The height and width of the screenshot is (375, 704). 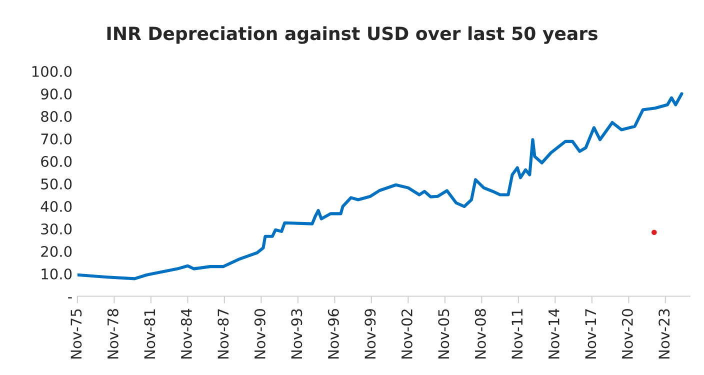 What do you see at coordinates (406, 334) in the screenshot?
I see `x-tick-label: Nov-02` at bounding box center [406, 334].